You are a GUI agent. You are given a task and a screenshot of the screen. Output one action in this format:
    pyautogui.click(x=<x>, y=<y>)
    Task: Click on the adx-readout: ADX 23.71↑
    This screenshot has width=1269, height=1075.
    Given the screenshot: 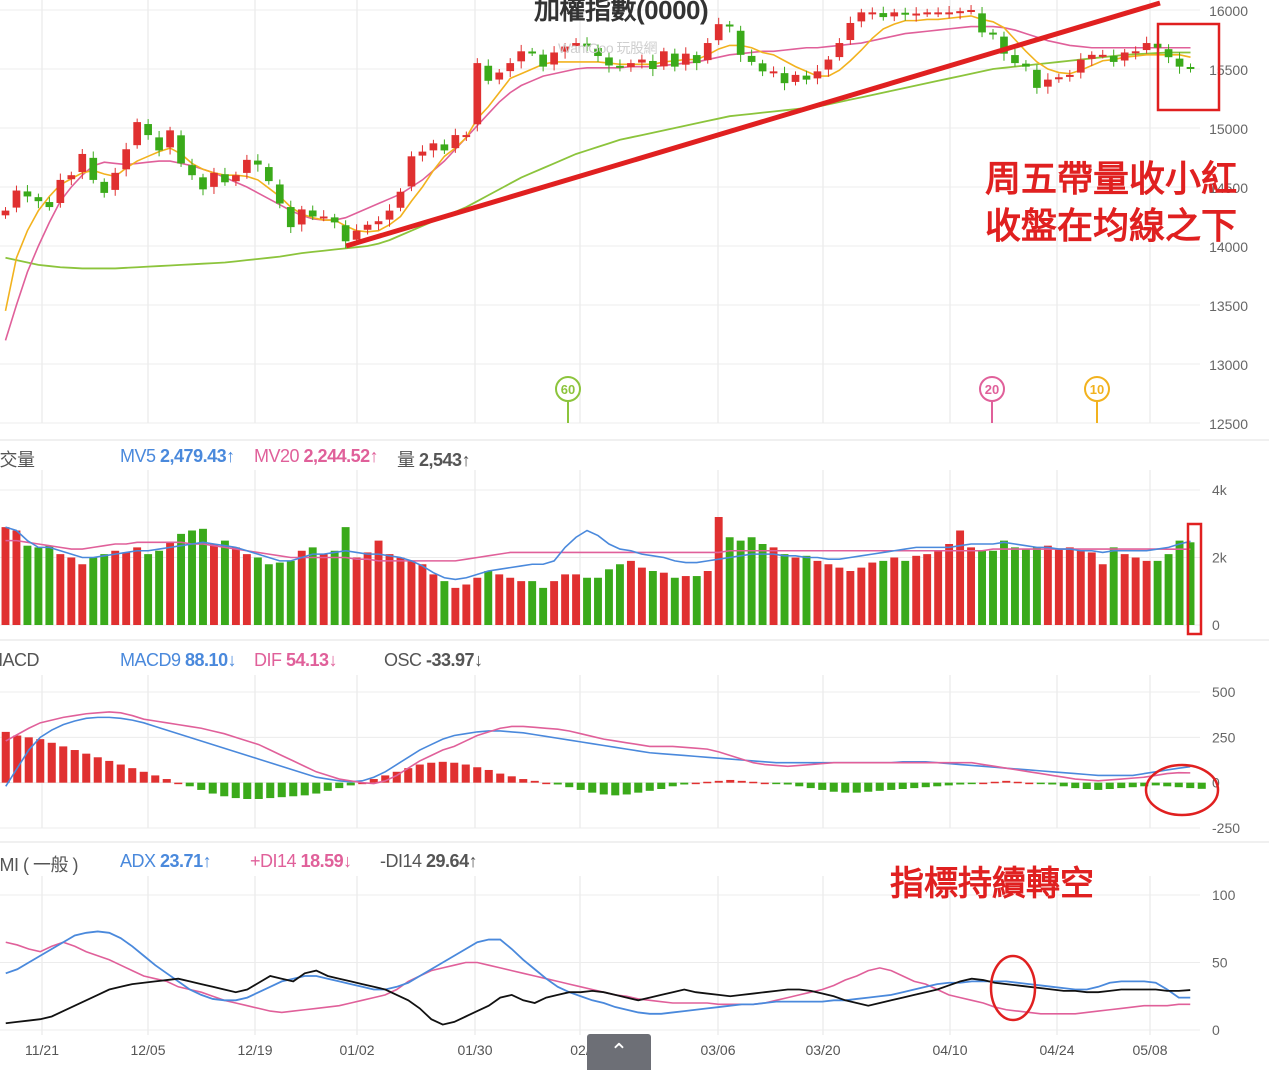 What is the action you would take?
    pyautogui.click(x=166, y=861)
    